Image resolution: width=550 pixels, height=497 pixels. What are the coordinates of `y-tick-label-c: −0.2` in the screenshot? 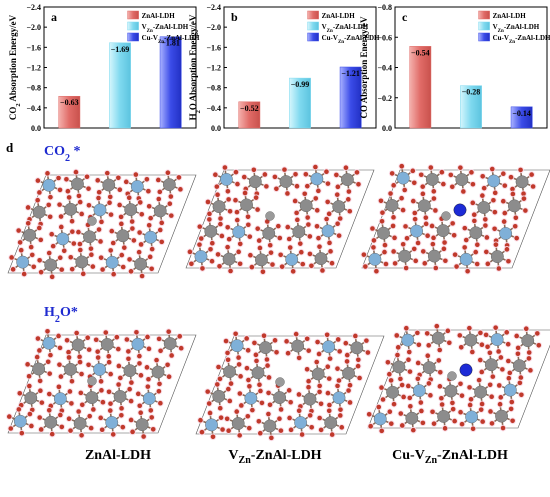 It's located at (384, 98).